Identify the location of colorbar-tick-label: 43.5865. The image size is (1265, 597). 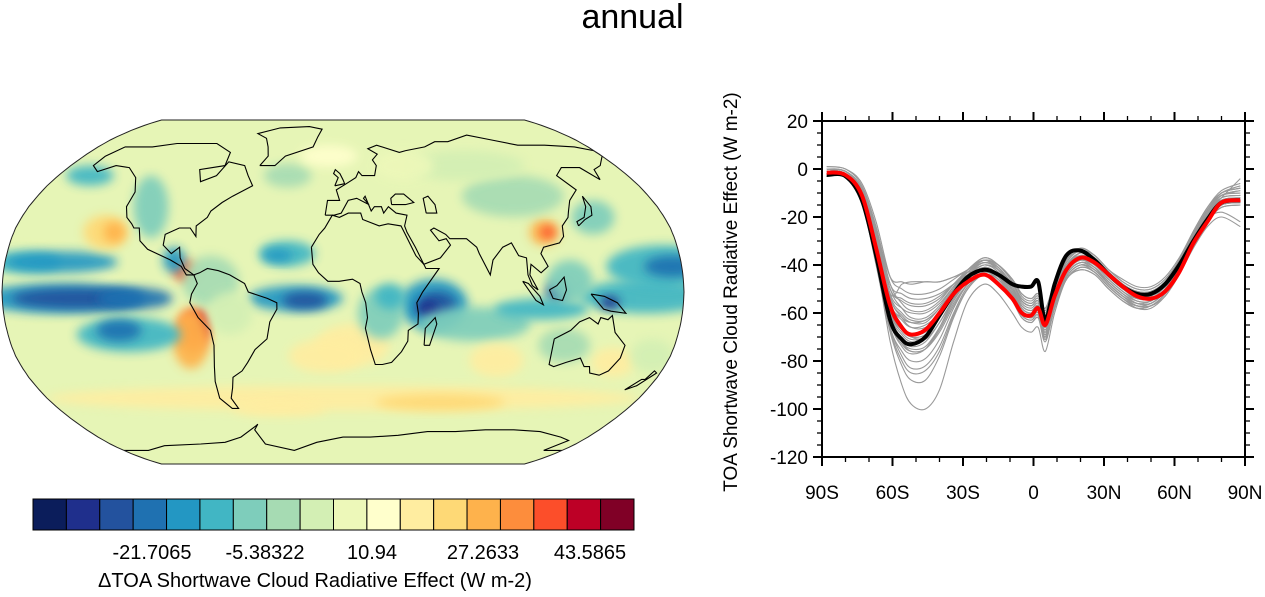
(590, 553).